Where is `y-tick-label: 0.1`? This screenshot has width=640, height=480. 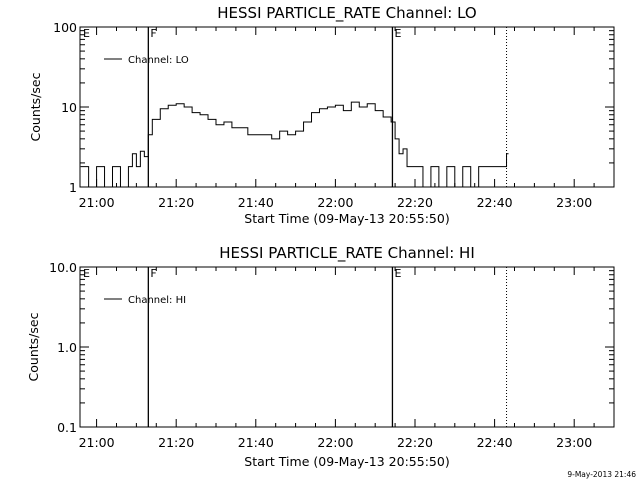
y-tick-label: 0.1 is located at coordinates (67, 427).